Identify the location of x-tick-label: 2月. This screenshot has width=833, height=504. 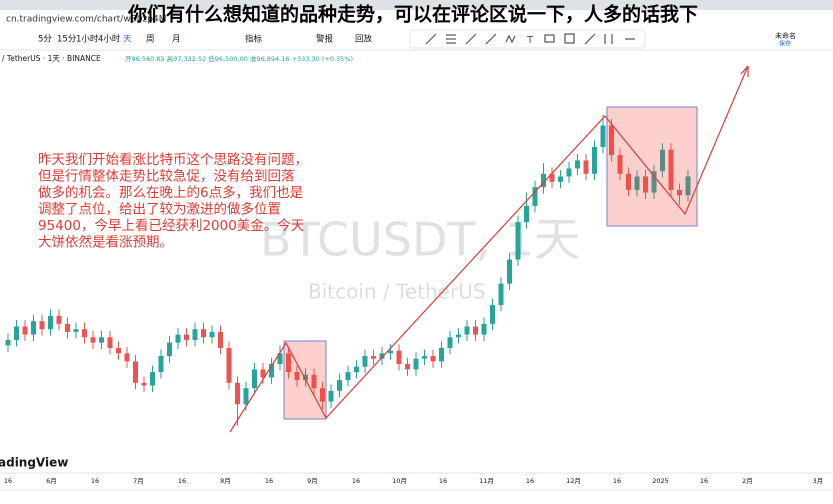
(747, 481).